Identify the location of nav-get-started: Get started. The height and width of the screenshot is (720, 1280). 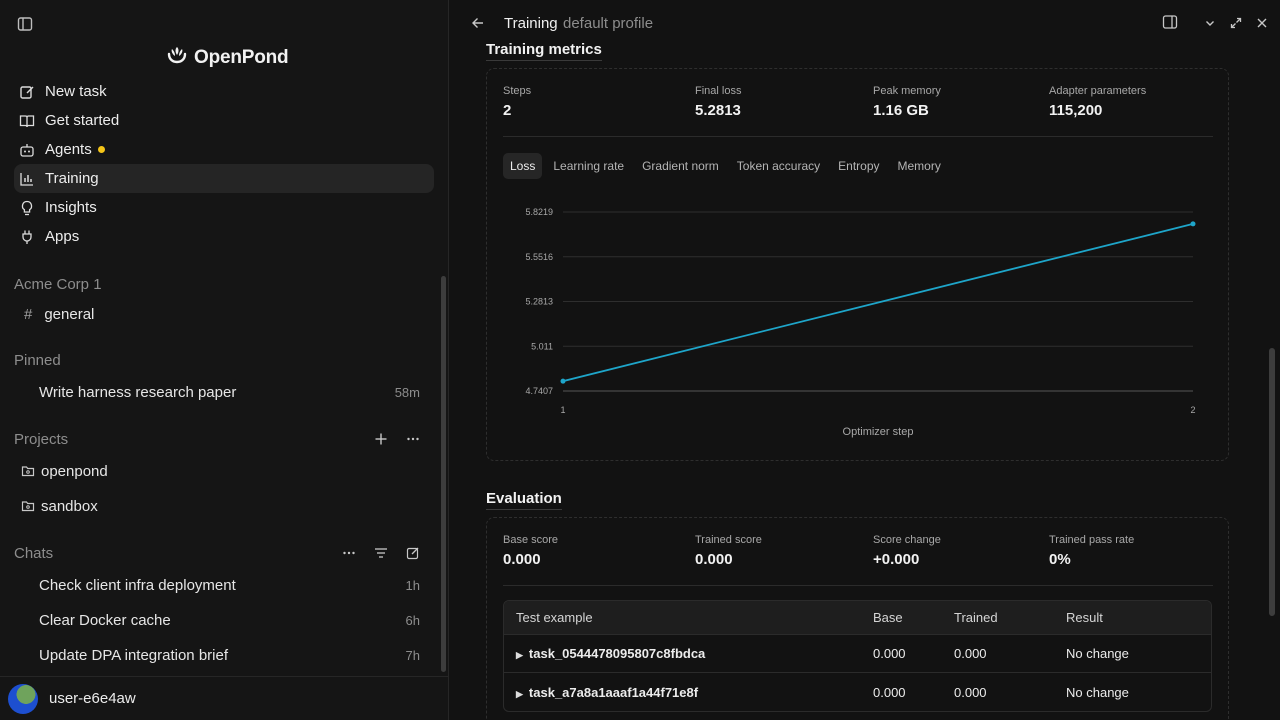
(224, 120).